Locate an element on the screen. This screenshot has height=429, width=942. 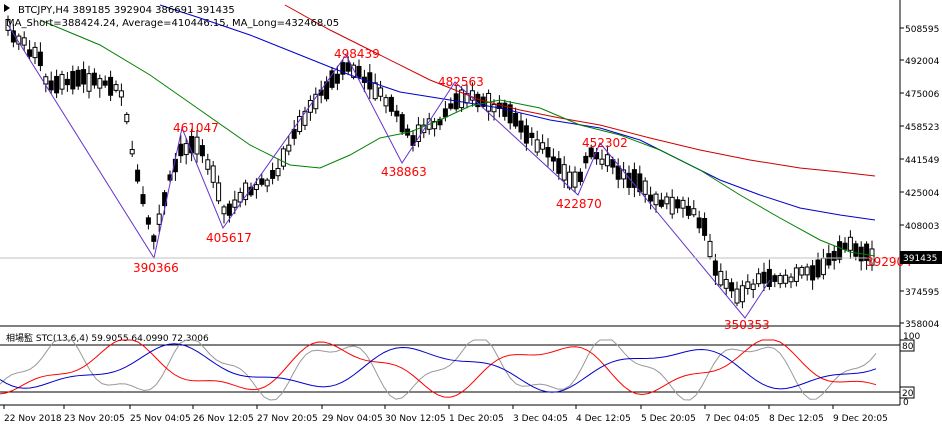
price-tick-label: 358004 is located at coordinates (922, 325).